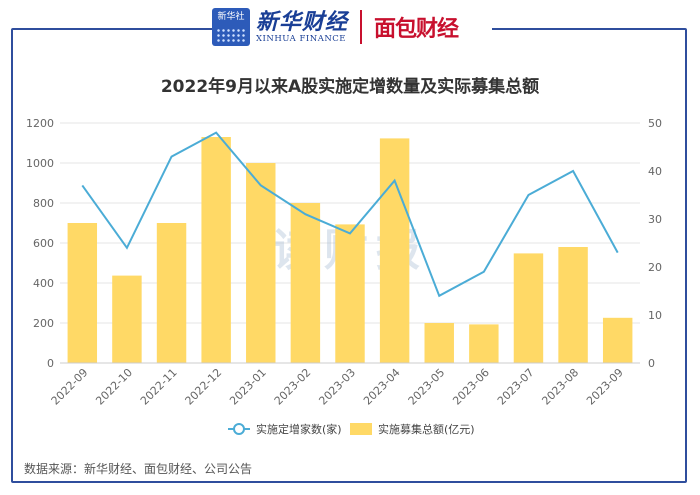  I want to click on logo-square-text: 新华社, so click(231, 17).